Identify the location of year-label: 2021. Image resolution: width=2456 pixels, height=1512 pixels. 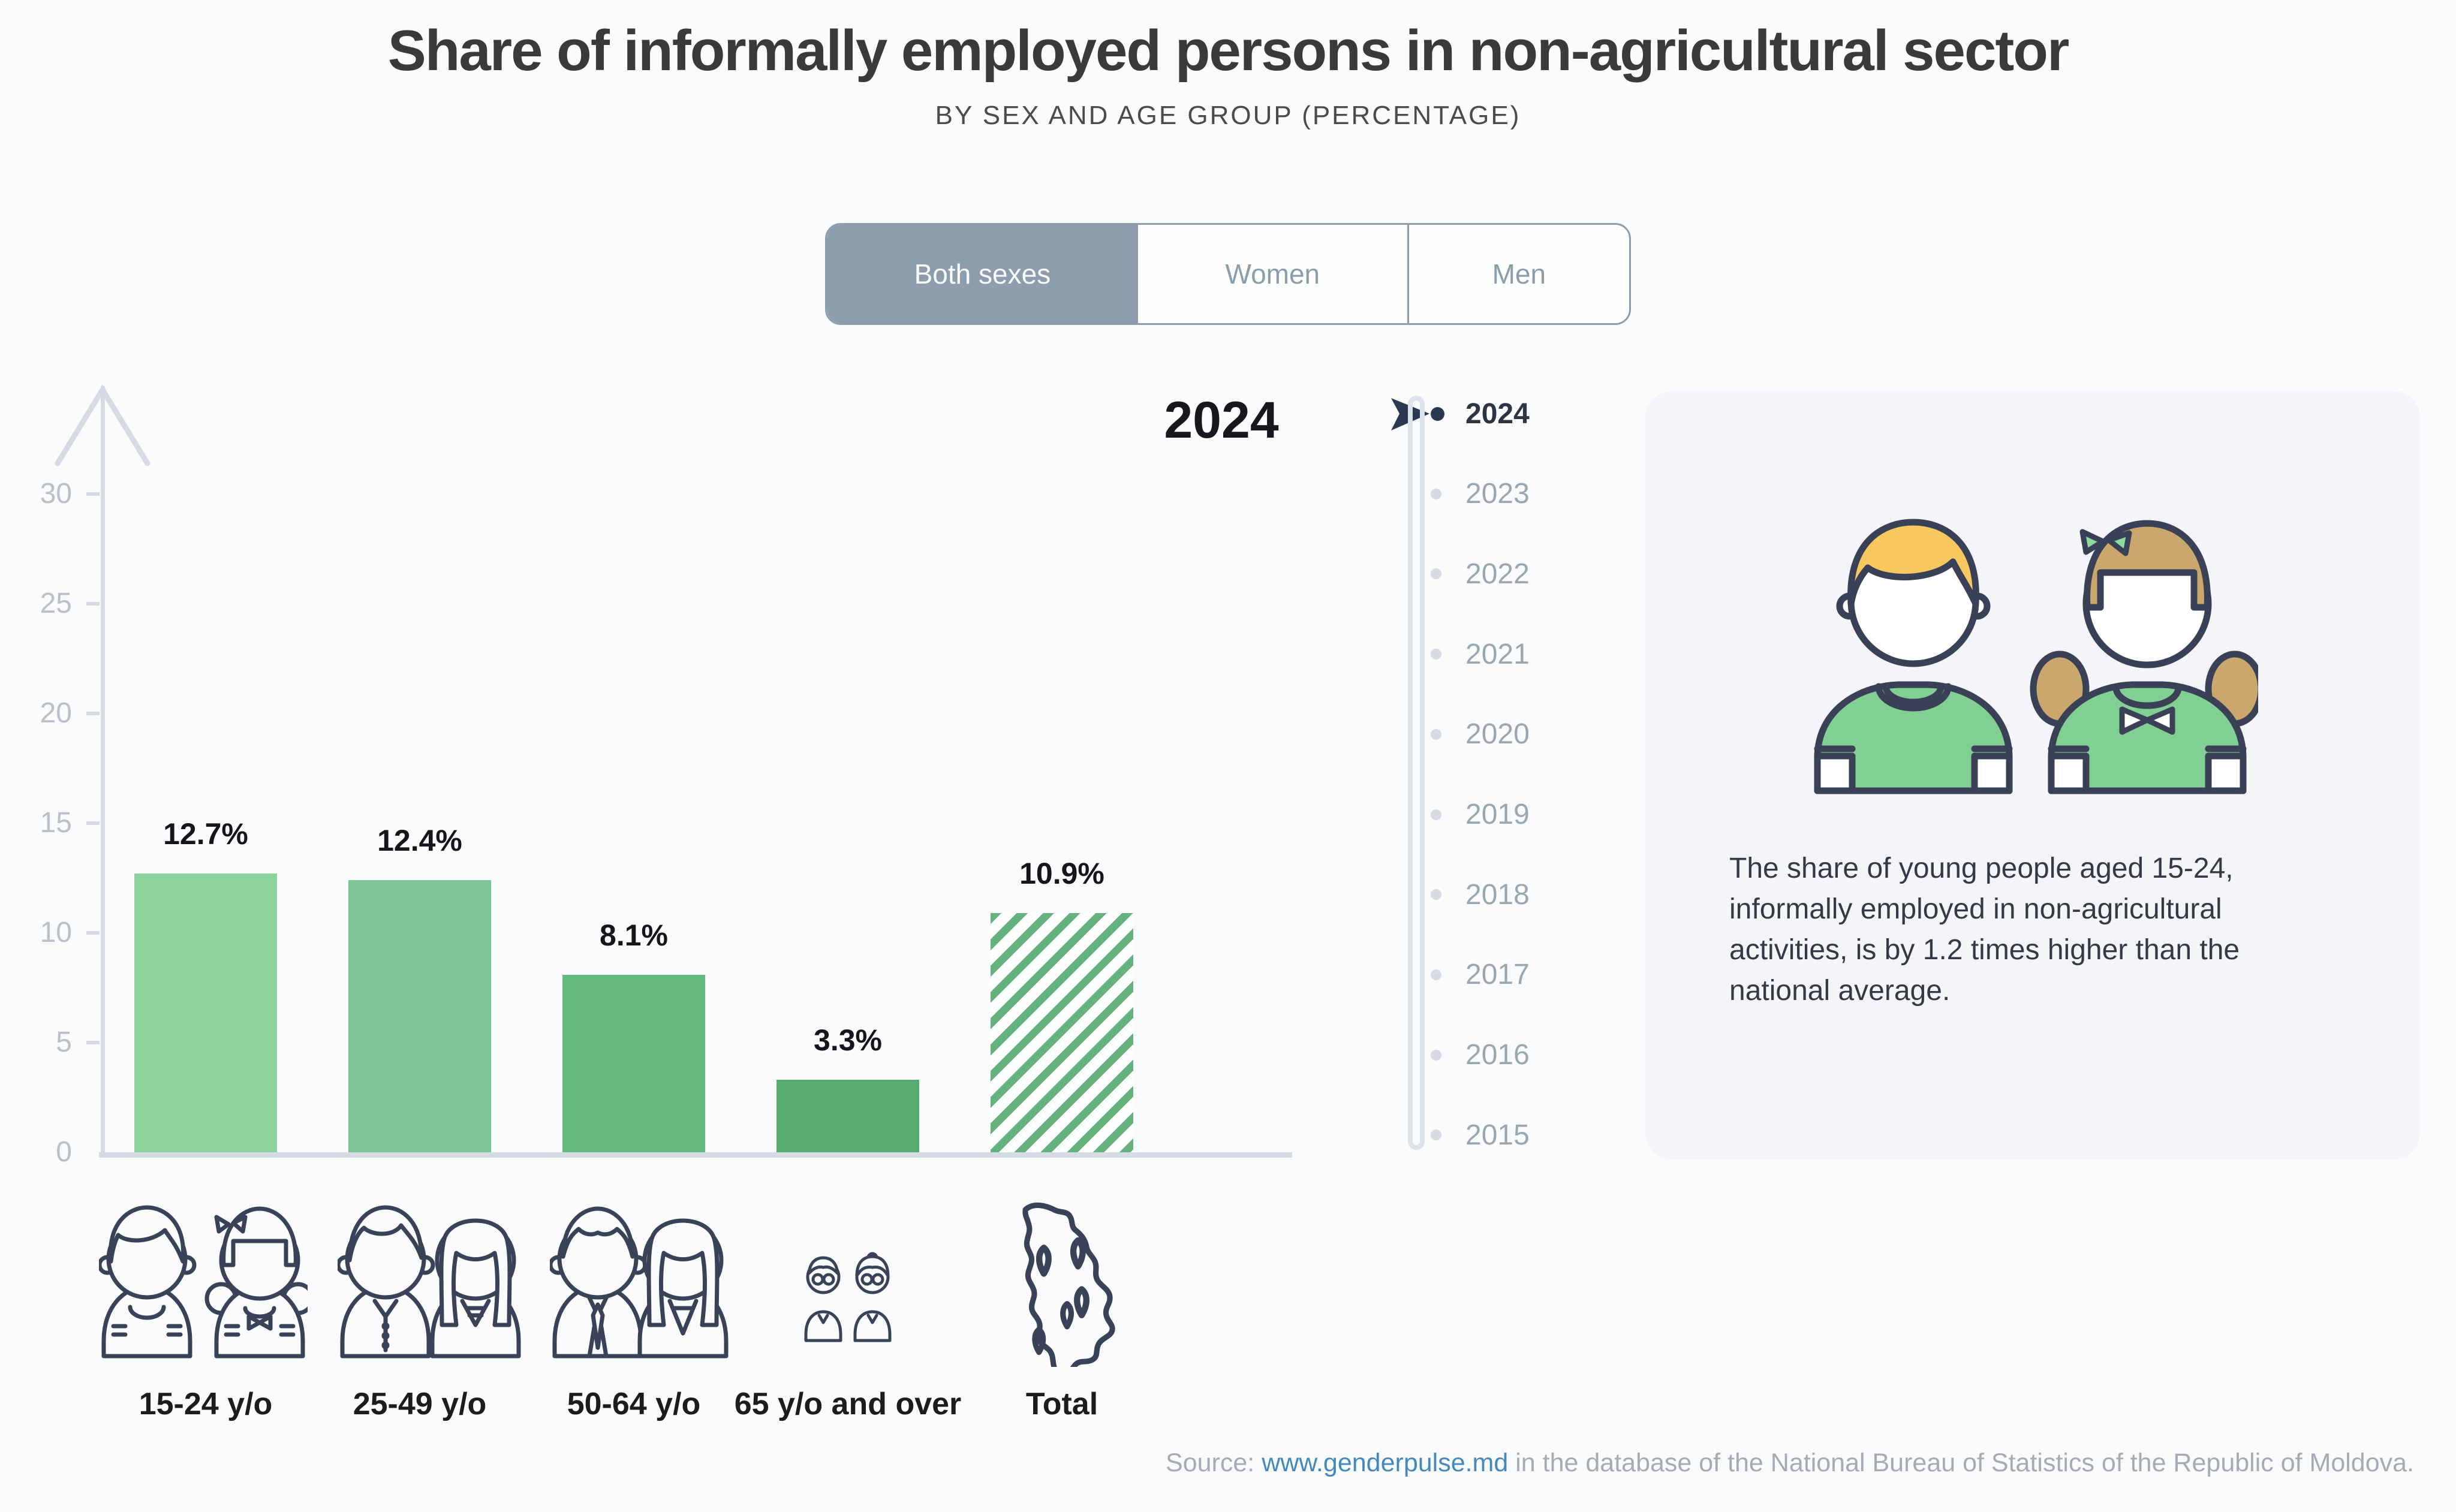
(1497, 654).